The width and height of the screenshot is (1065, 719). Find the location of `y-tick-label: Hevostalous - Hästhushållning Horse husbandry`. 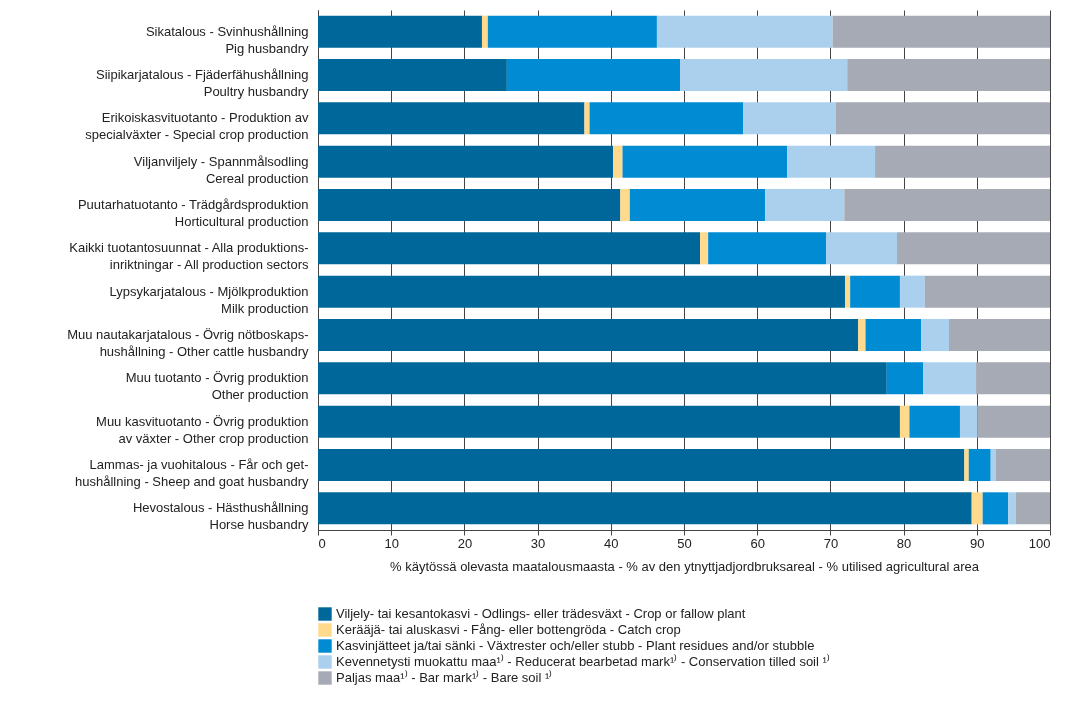

y-tick-label: Hevostalous - Hästhushållning Horse husbandry is located at coordinates (220, 516).